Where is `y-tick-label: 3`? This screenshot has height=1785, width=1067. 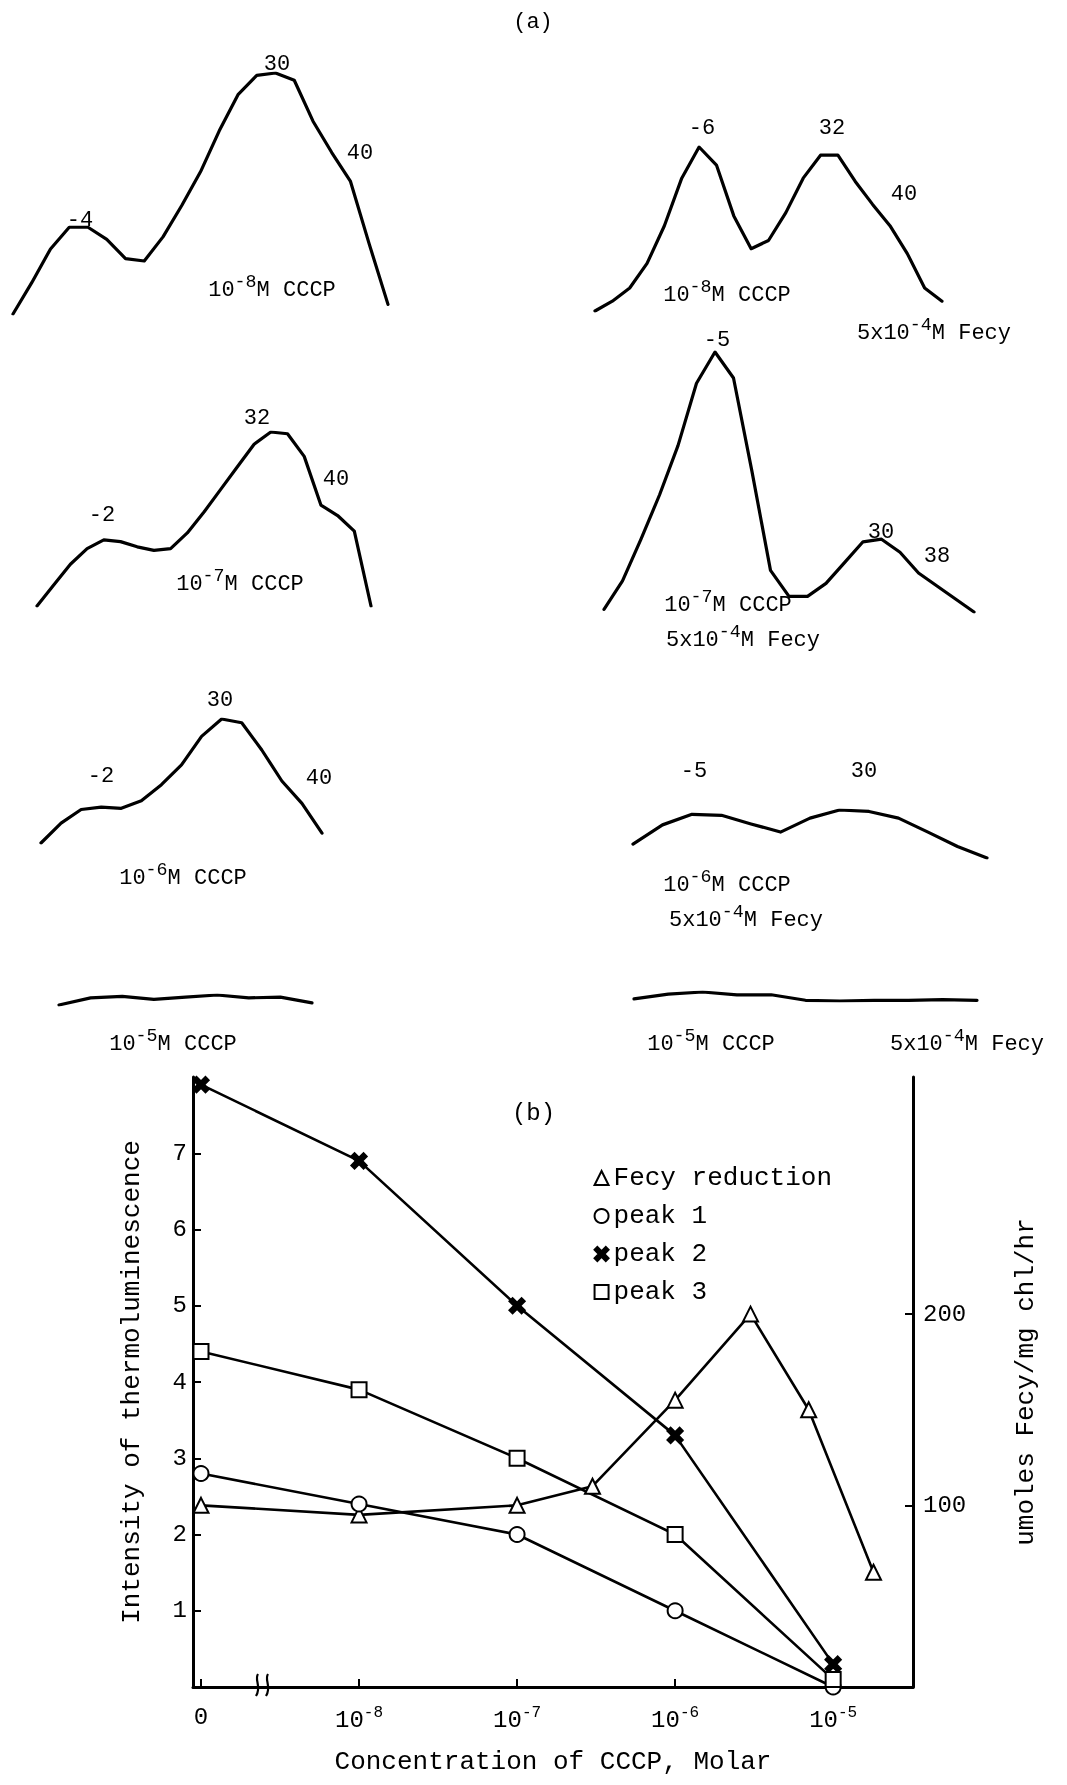
y-tick-label: 3 is located at coordinates (179, 1458).